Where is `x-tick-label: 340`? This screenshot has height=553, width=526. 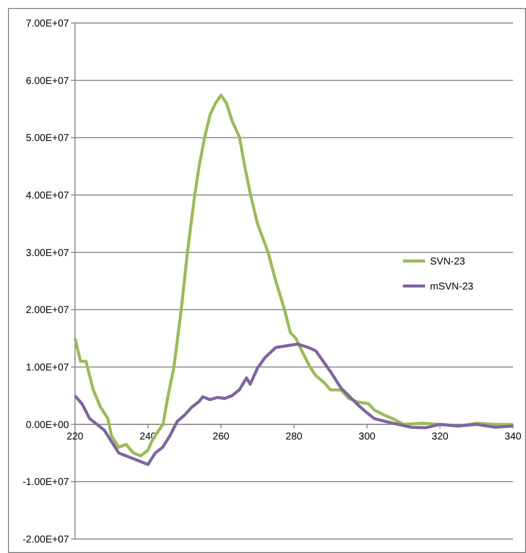 x-tick-label: 340 is located at coordinates (513, 436).